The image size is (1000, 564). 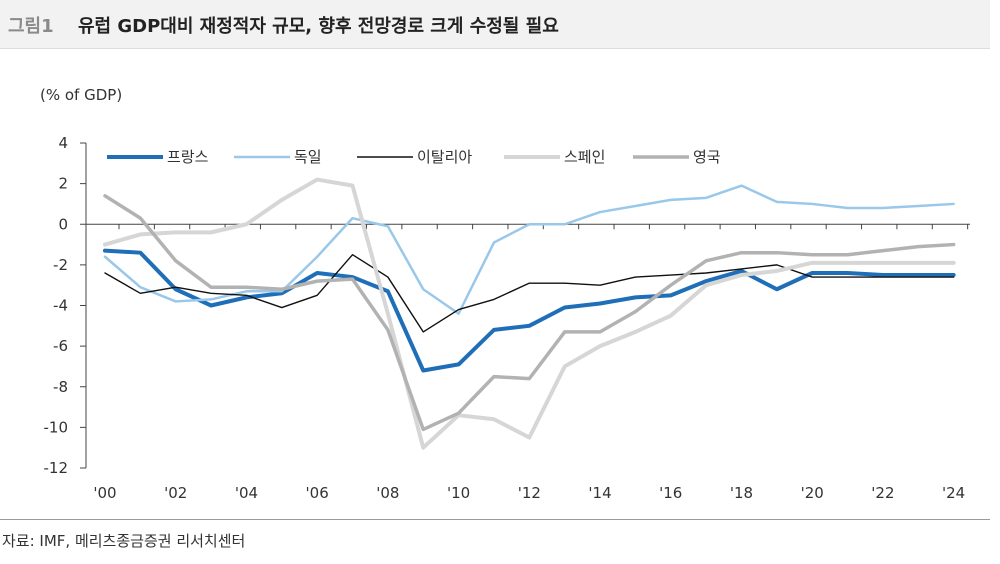 I want to click on figure-number: 그림1, so click(x=31, y=26).